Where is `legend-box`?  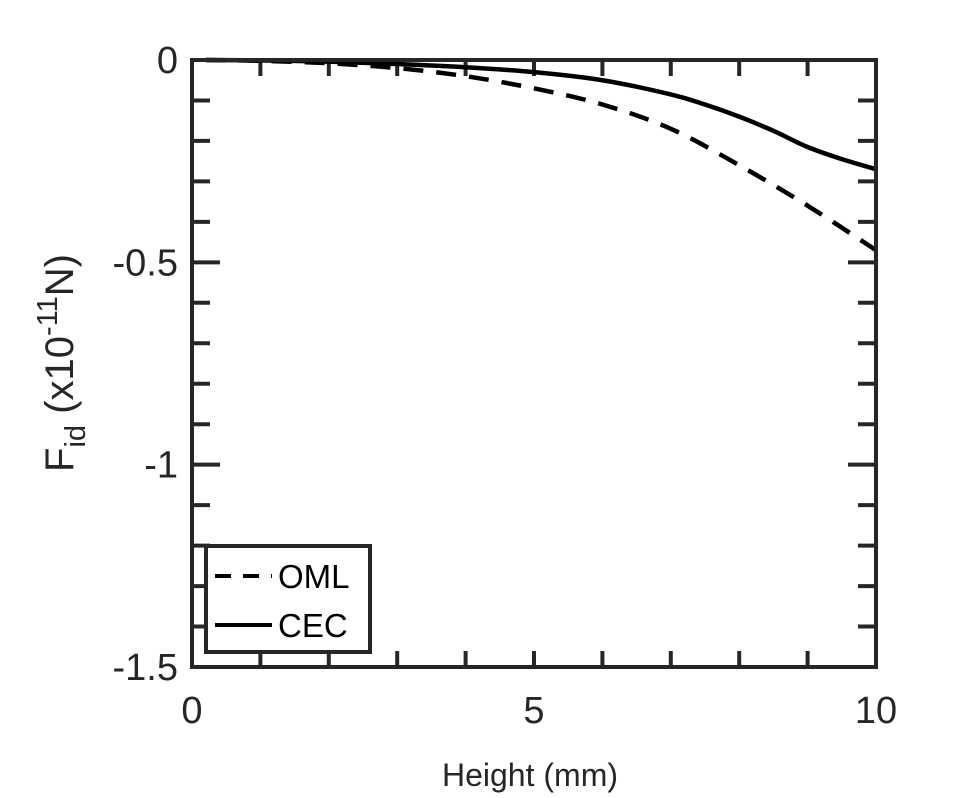 legend-box is located at coordinates (288, 599).